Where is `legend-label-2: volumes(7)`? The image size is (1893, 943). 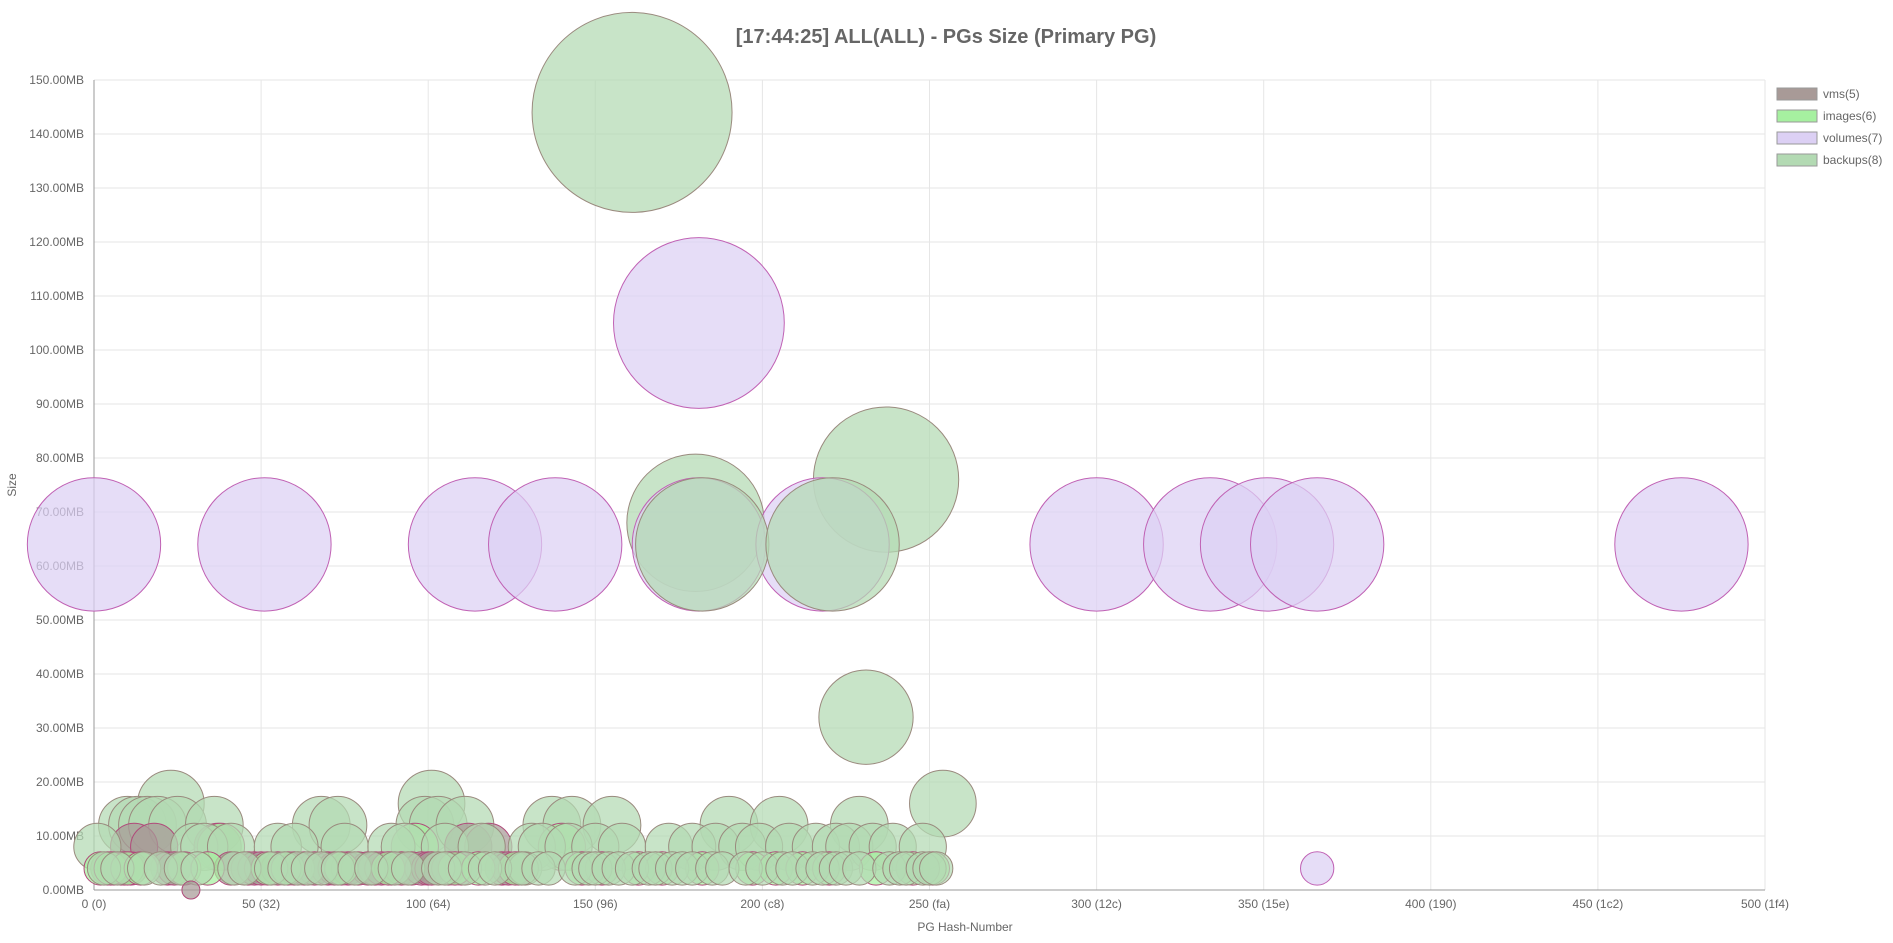
legend-label-2: volumes(7) is located at coordinates (1852, 138).